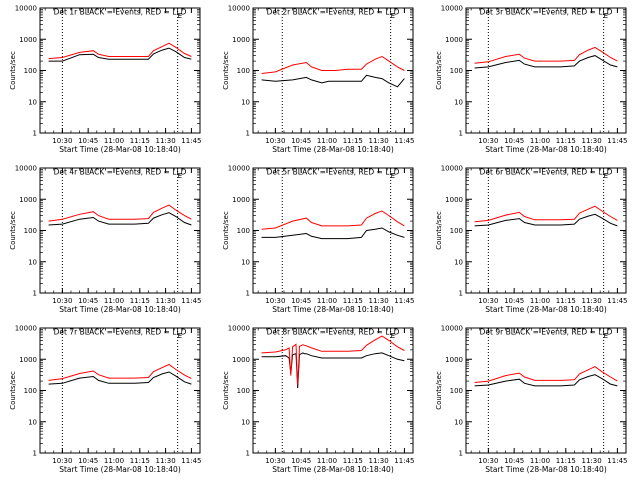 This screenshot has height=480, width=640. What do you see at coordinates (546, 172) in the screenshot?
I see `chart-title: Det 6r BLACK = Events, RED = LLD` at bounding box center [546, 172].